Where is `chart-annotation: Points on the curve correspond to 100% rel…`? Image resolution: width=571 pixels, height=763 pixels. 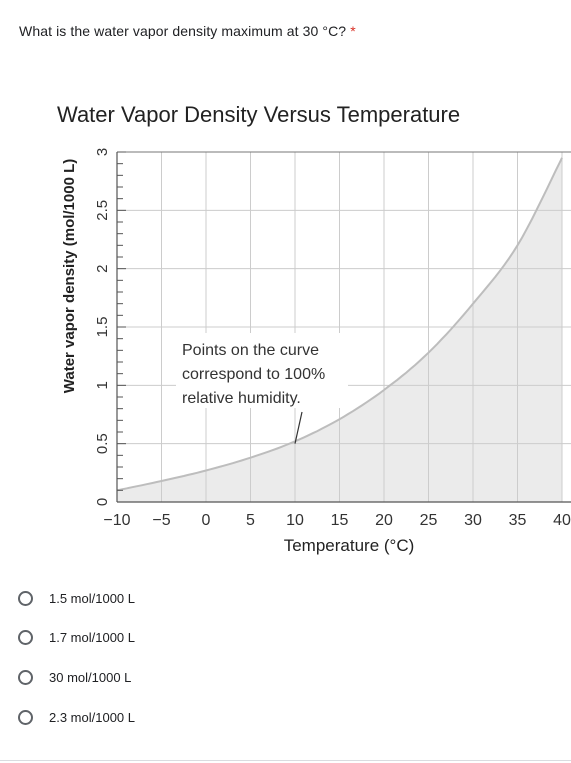 chart-annotation: Points on the curve correspond to 100% rel… is located at coordinates (262, 388).